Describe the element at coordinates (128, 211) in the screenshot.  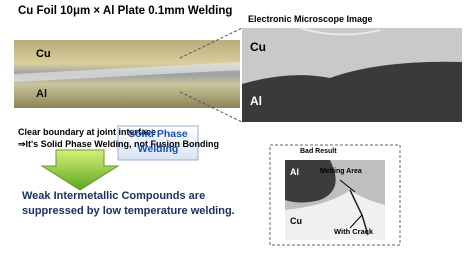
I see `conclusion: suppressed by low temperature welding.` at that location.